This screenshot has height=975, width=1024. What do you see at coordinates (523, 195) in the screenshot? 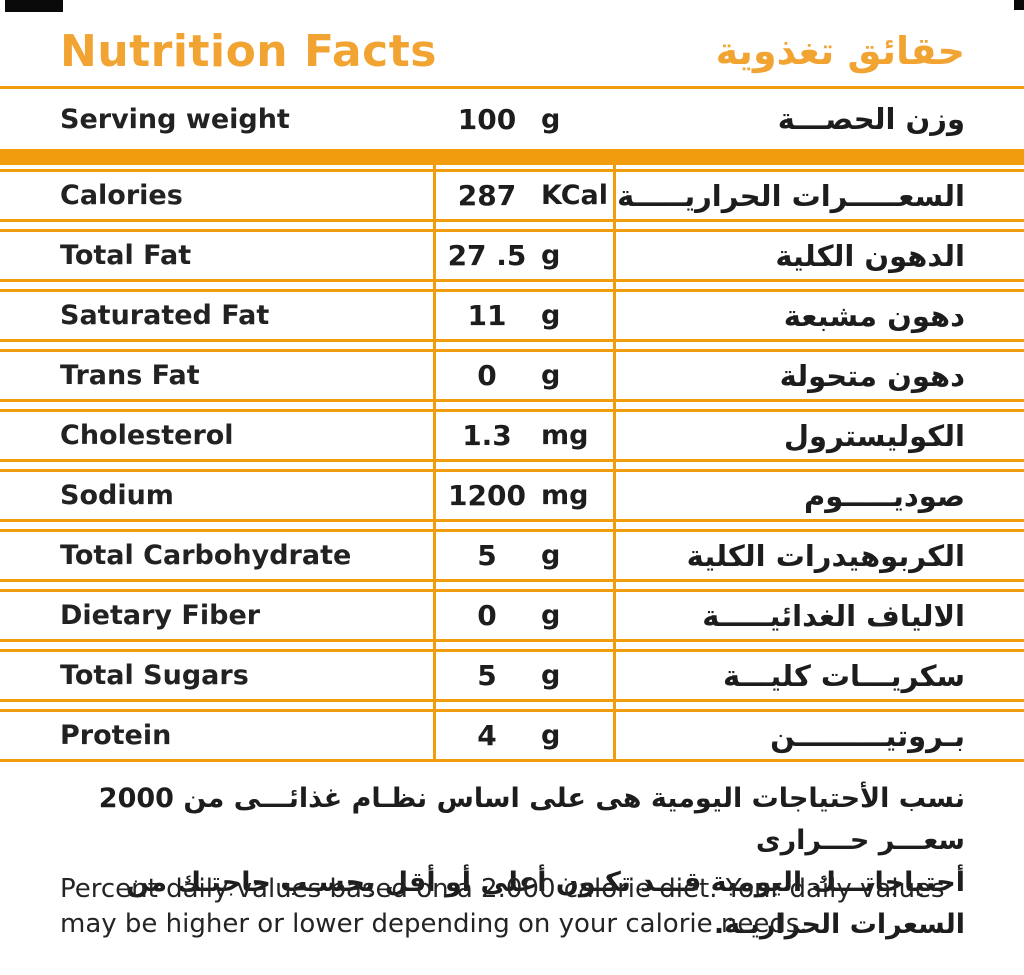
I see `nutrient-value-cell: 287 KCal` at bounding box center [523, 195].